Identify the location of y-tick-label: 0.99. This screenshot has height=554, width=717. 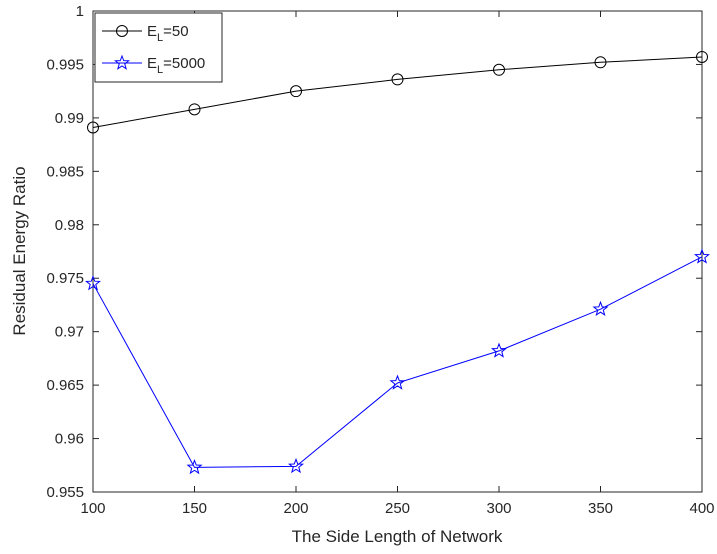
(69, 118).